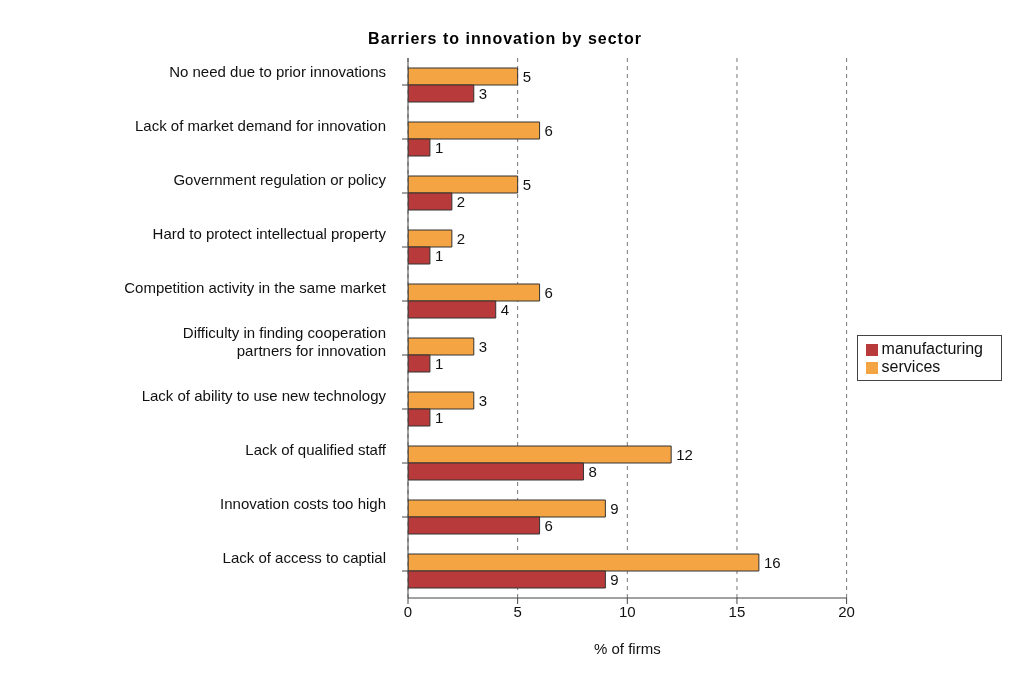 The width and height of the screenshot is (1010, 698). Describe the element at coordinates (264, 395) in the screenshot. I see `y-tick-label: Lack of ability to use new technology` at that location.